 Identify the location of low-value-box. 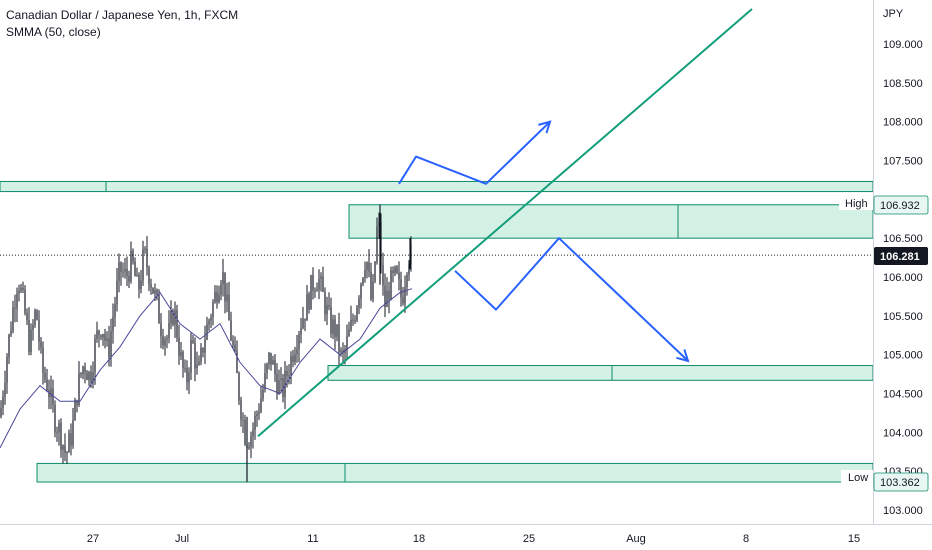
(901, 482).